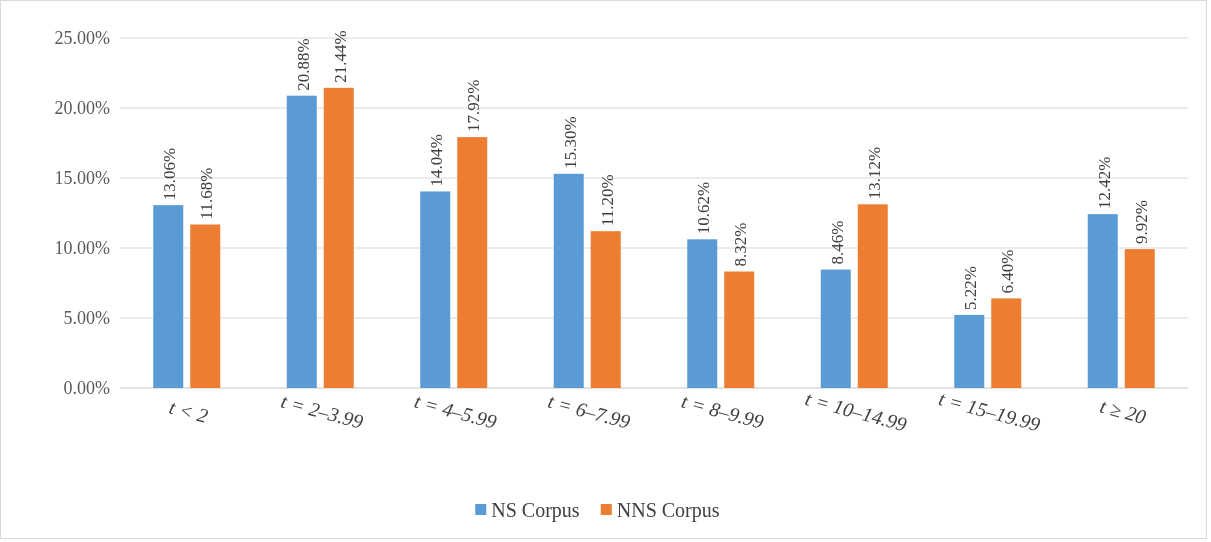  Describe the element at coordinates (303, 64) in the screenshot. I see `data-label: 20.88%` at that location.